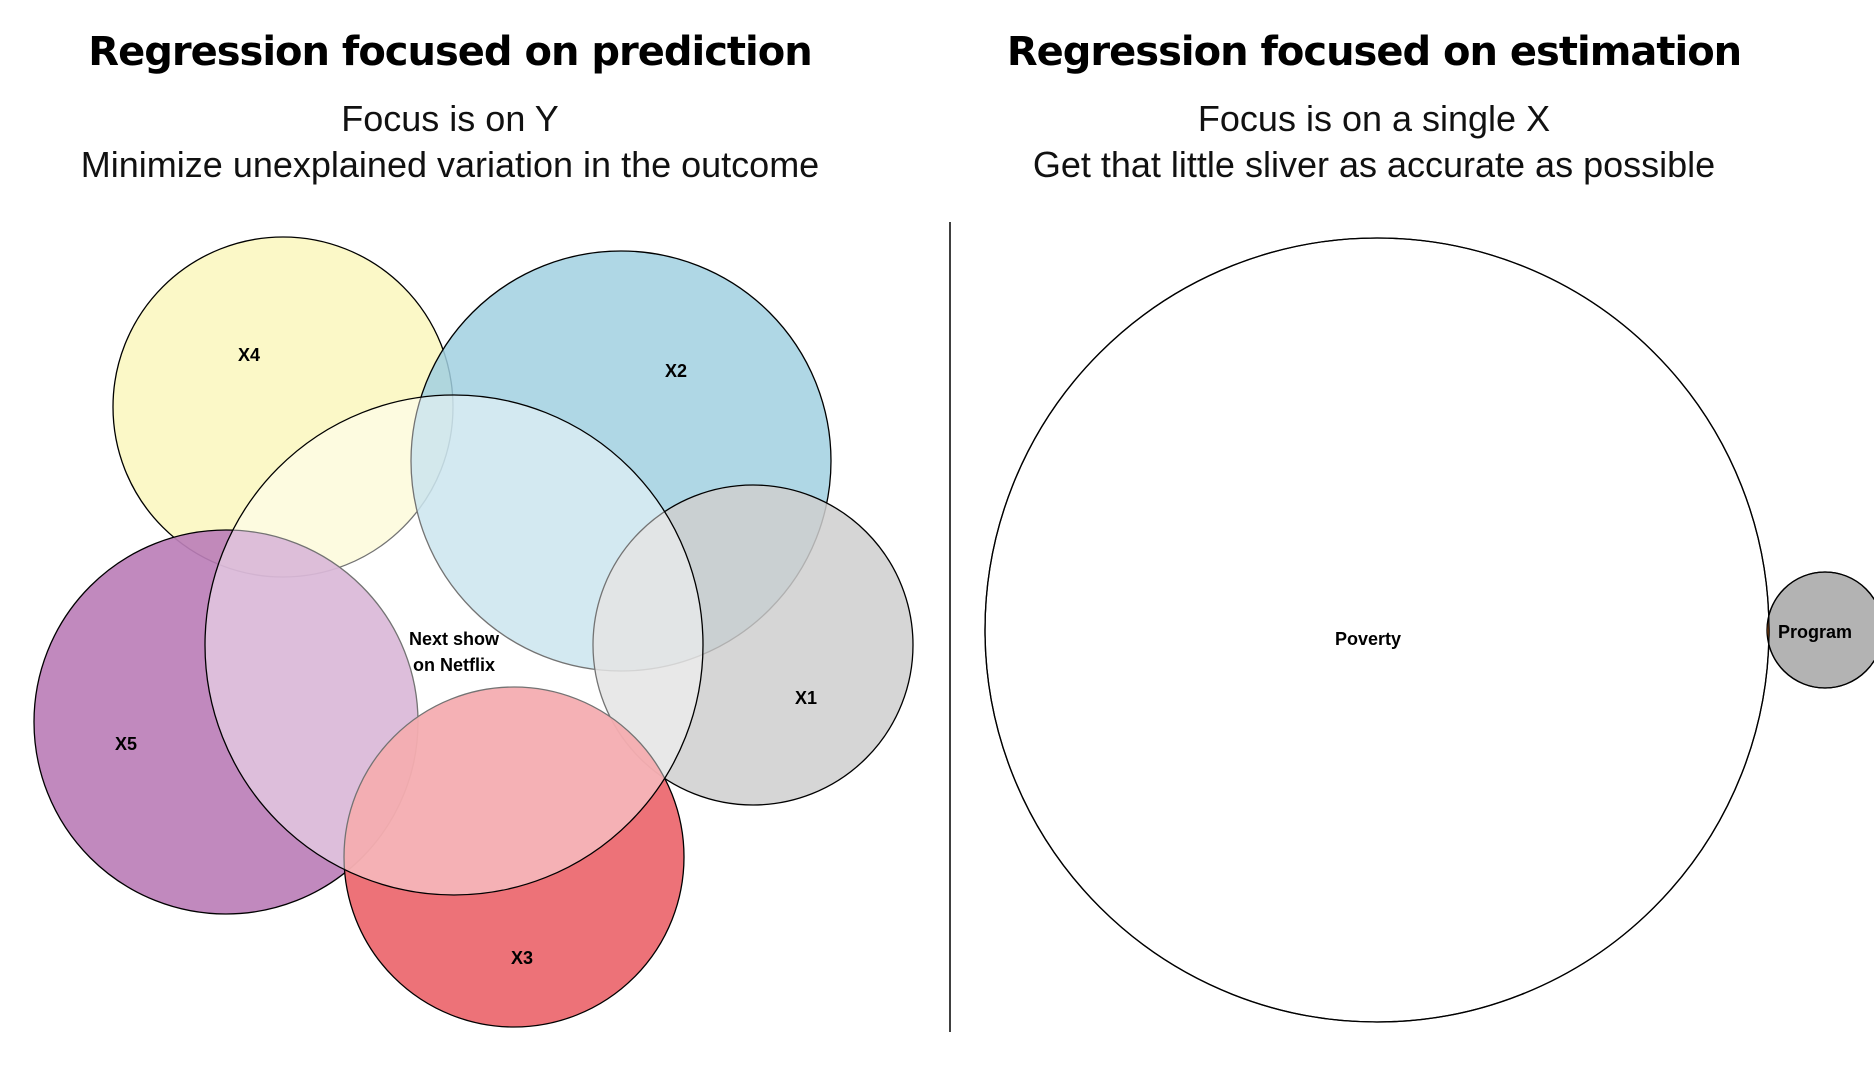 Image resolution: width=1874 pixels, height=1071 pixels. What do you see at coordinates (454, 639) in the screenshot?
I see `outcome-label-line-1: Next show` at bounding box center [454, 639].